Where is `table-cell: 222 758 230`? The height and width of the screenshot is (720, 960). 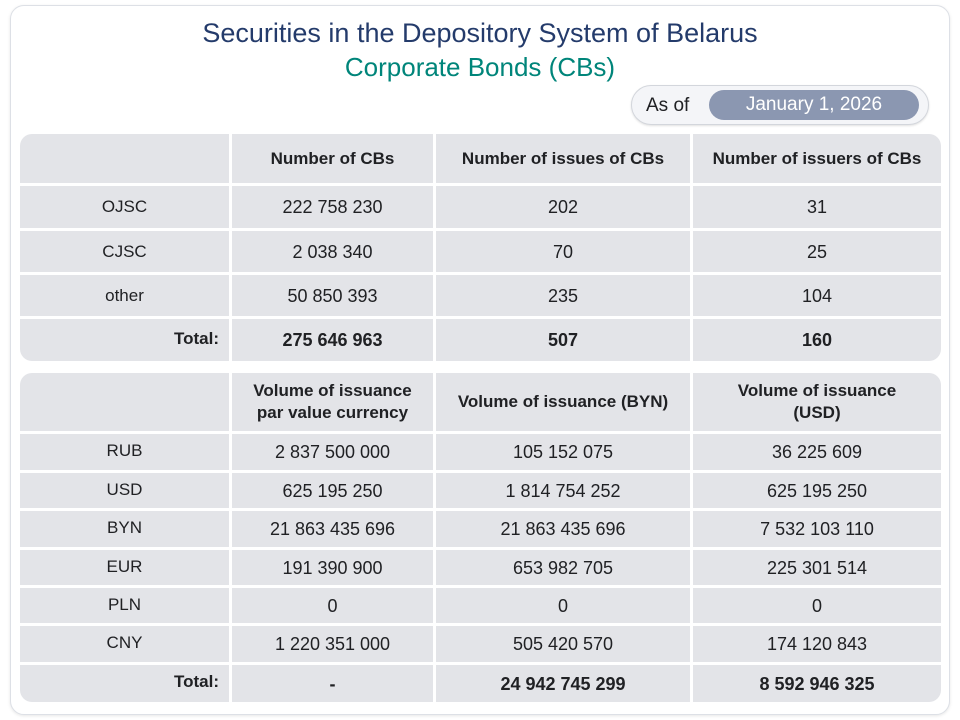 table-cell: 222 758 230 is located at coordinates (332, 207).